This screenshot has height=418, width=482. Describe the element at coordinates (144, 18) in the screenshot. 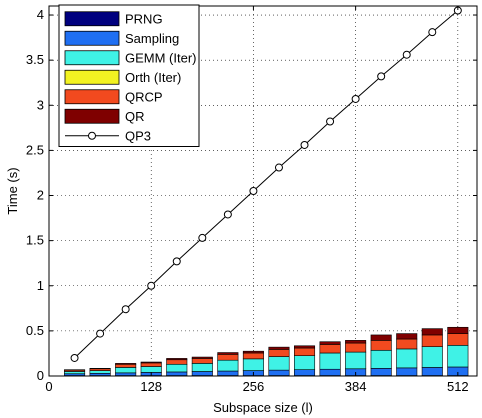

I see `legend-label: PRNG` at that location.